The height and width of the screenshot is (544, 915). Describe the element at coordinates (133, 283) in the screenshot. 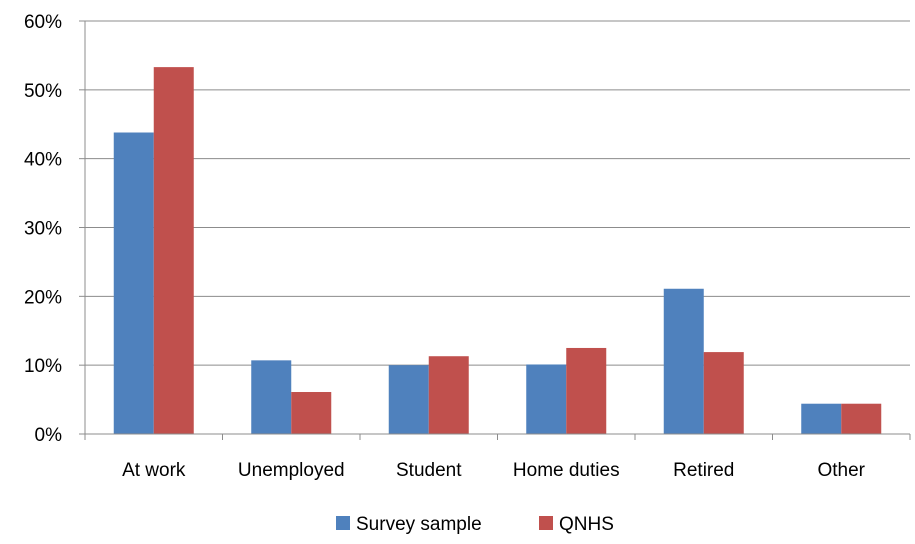

I see `bar-survey-sample-at-work` at that location.